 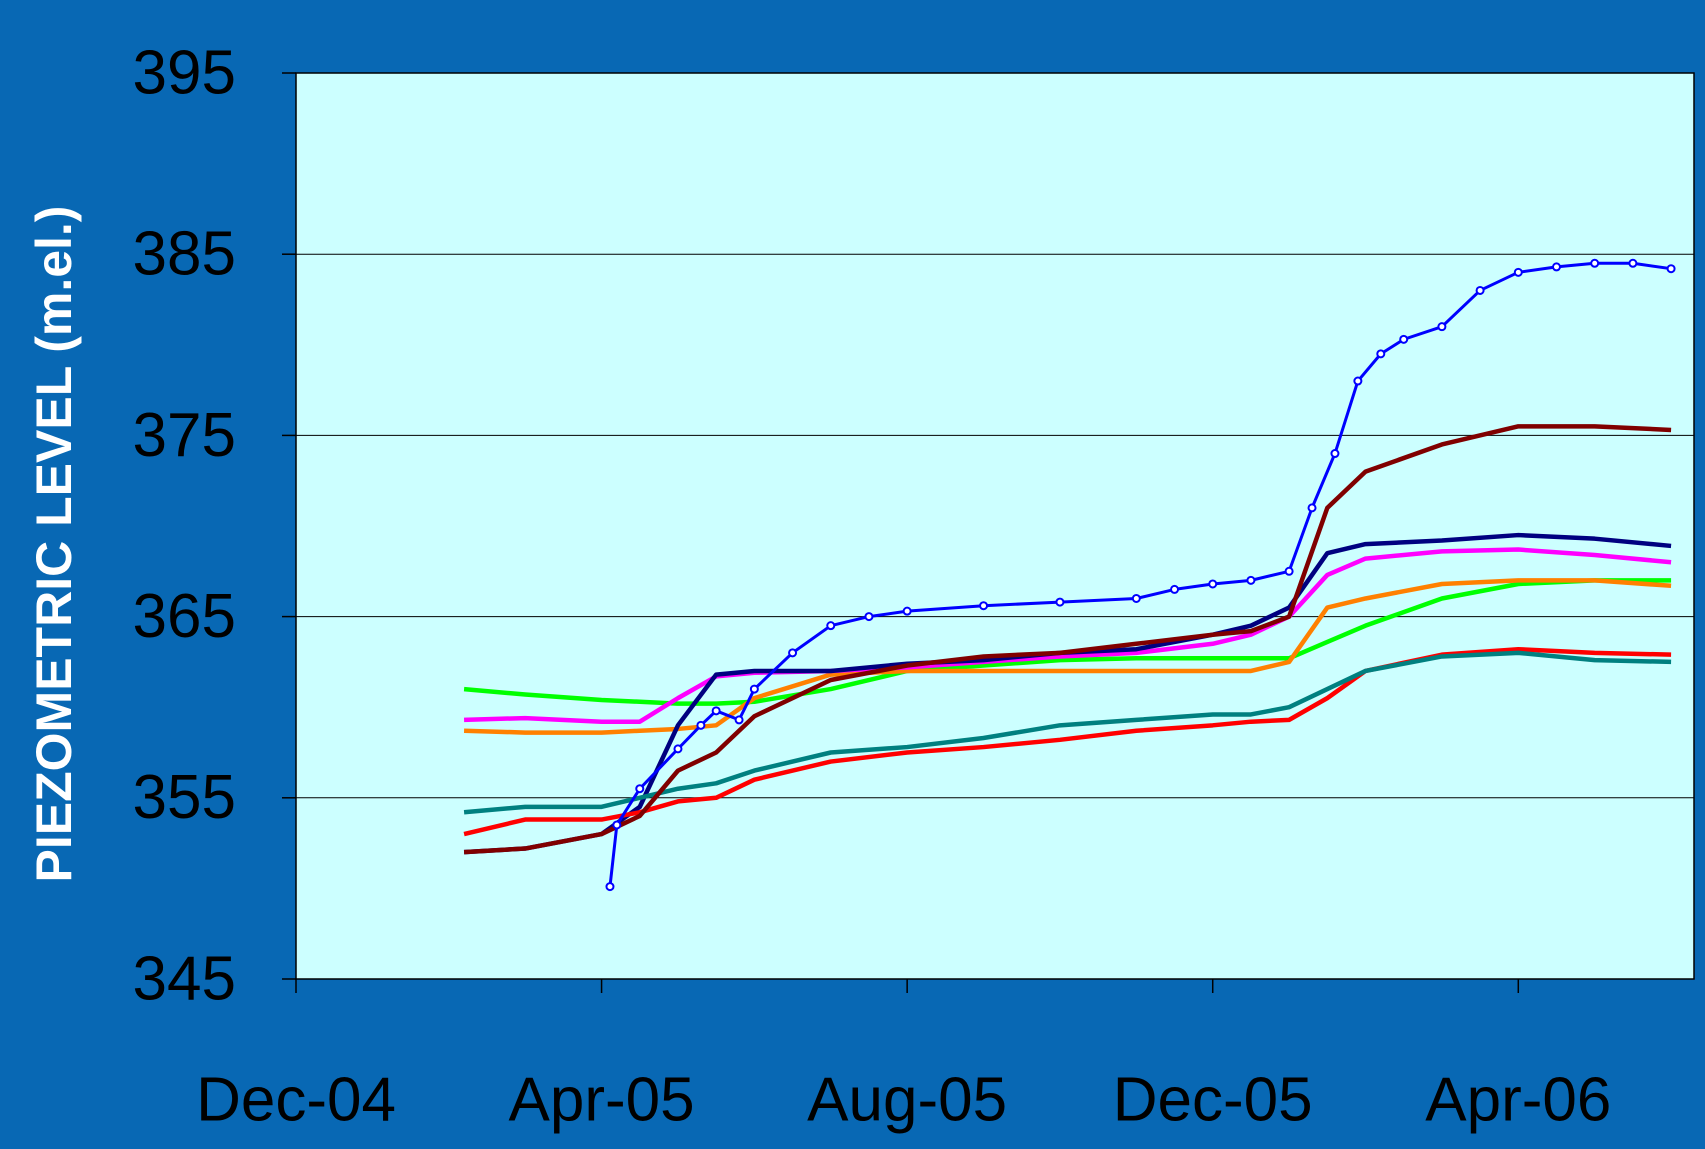 I want to click on y-axis-label: PIEZOMETRIC LEVEL (m.el.), so click(x=54, y=544).